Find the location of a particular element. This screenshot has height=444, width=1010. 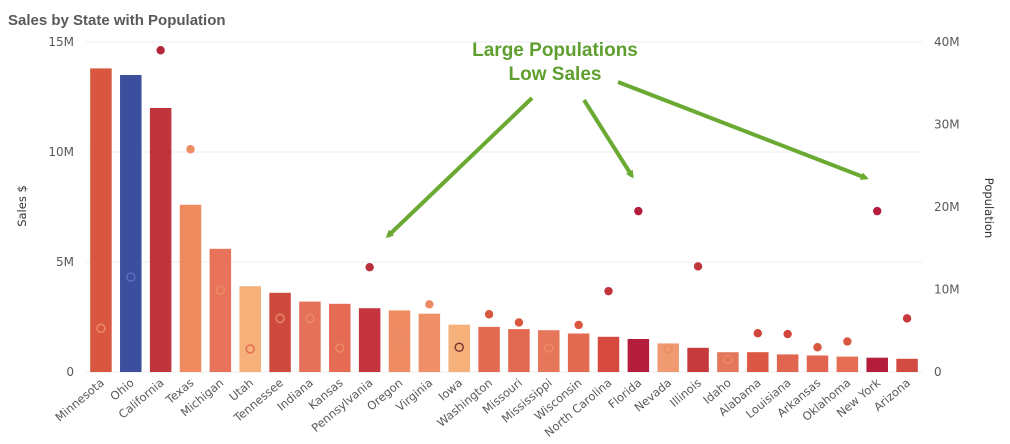

annotation-line-2: Low Sales is located at coordinates (555, 74).